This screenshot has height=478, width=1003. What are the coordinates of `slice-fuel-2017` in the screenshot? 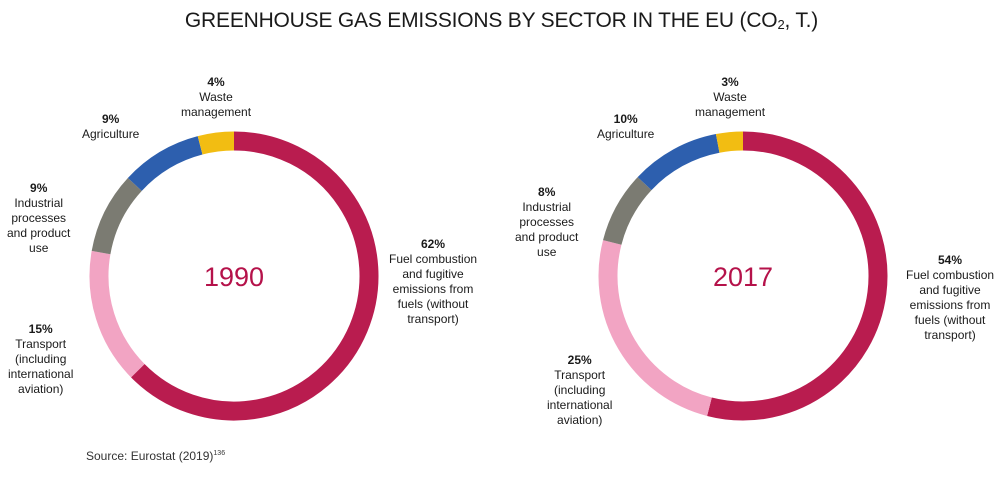 It's located at (797, 276).